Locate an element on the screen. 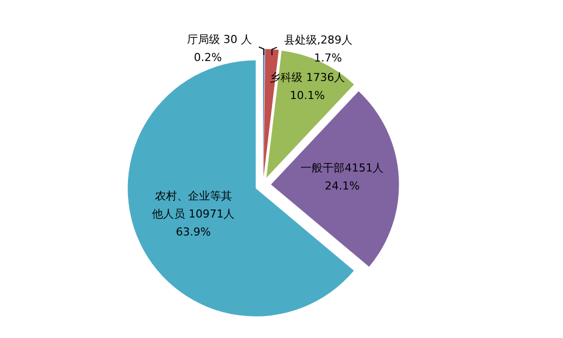  data-label: 0.2% is located at coordinates (208, 57).